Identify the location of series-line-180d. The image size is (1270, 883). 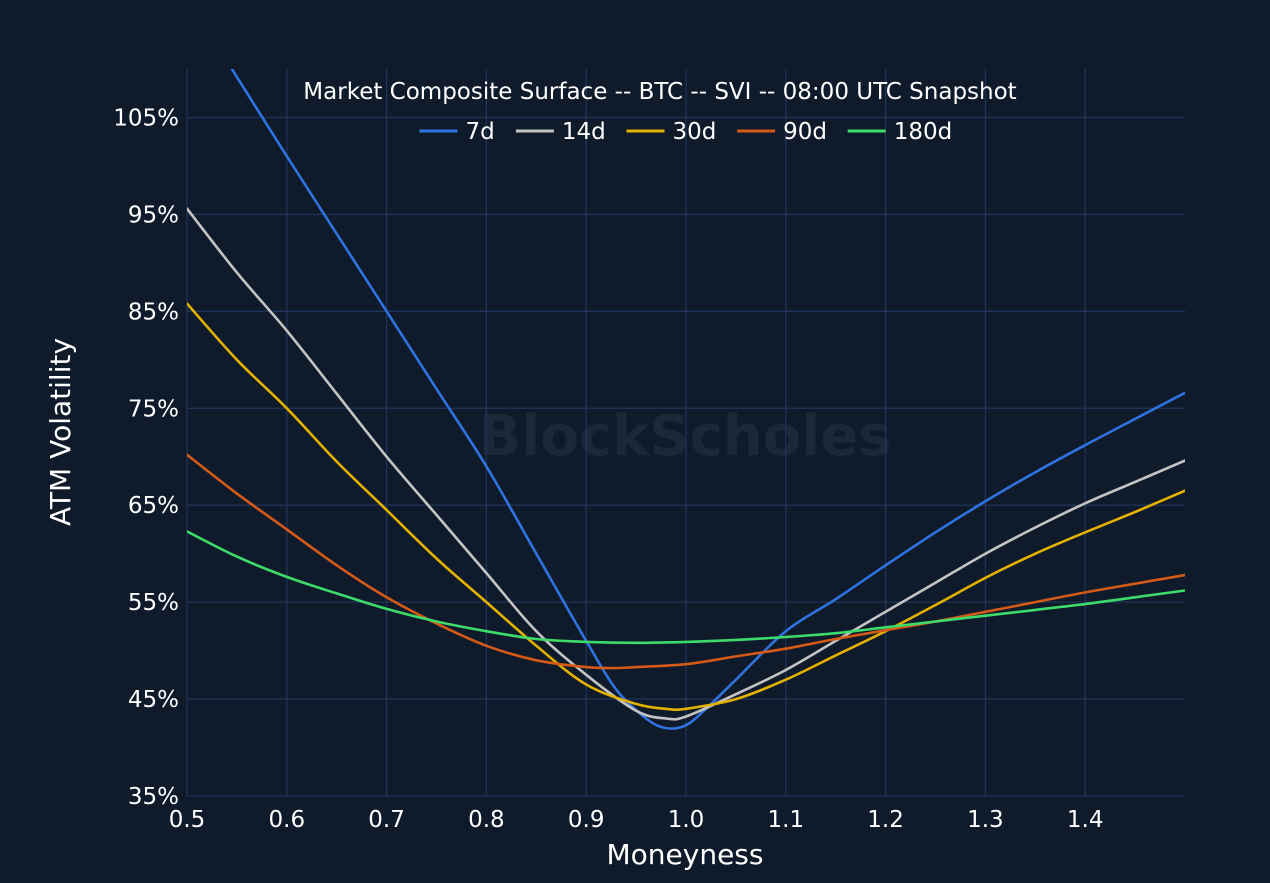
(686, 587).